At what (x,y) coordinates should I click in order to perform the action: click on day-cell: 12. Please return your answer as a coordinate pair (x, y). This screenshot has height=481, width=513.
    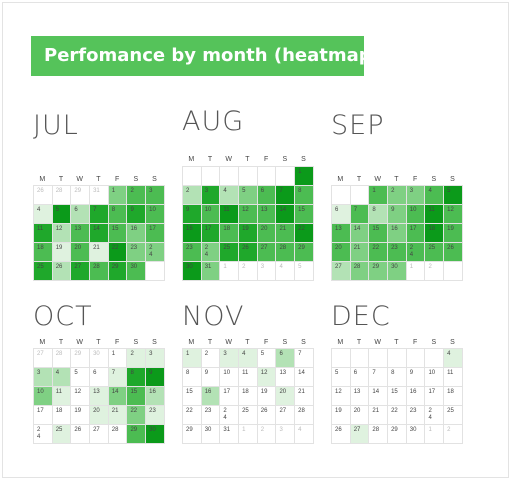
    Looking at the image, I should click on (81, 396).